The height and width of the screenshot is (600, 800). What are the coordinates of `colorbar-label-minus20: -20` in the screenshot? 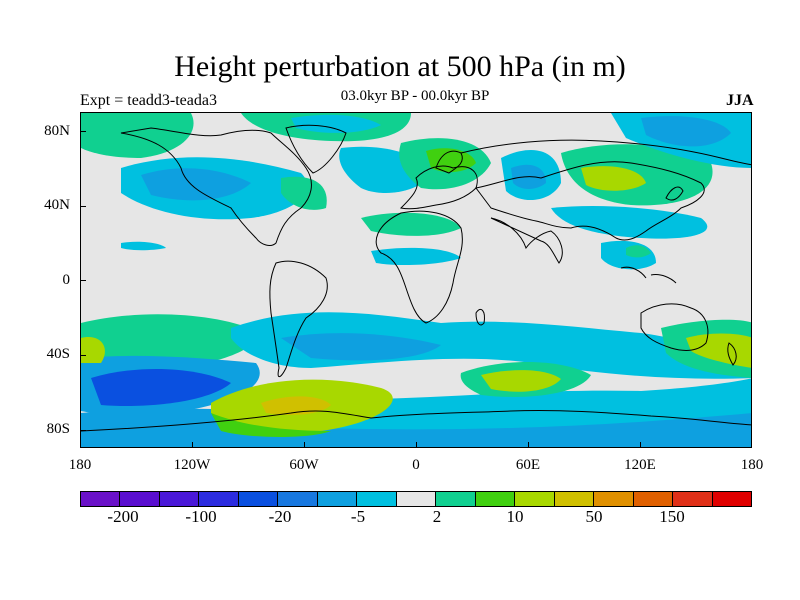 It's located at (280, 516).